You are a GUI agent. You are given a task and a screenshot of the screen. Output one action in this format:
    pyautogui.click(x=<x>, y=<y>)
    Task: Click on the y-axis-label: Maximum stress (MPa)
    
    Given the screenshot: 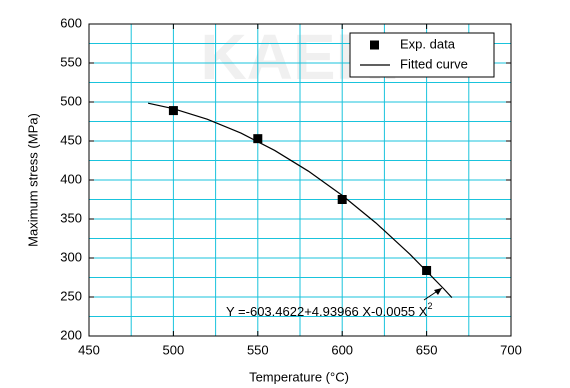 What is the action you would take?
    pyautogui.click(x=32, y=180)
    